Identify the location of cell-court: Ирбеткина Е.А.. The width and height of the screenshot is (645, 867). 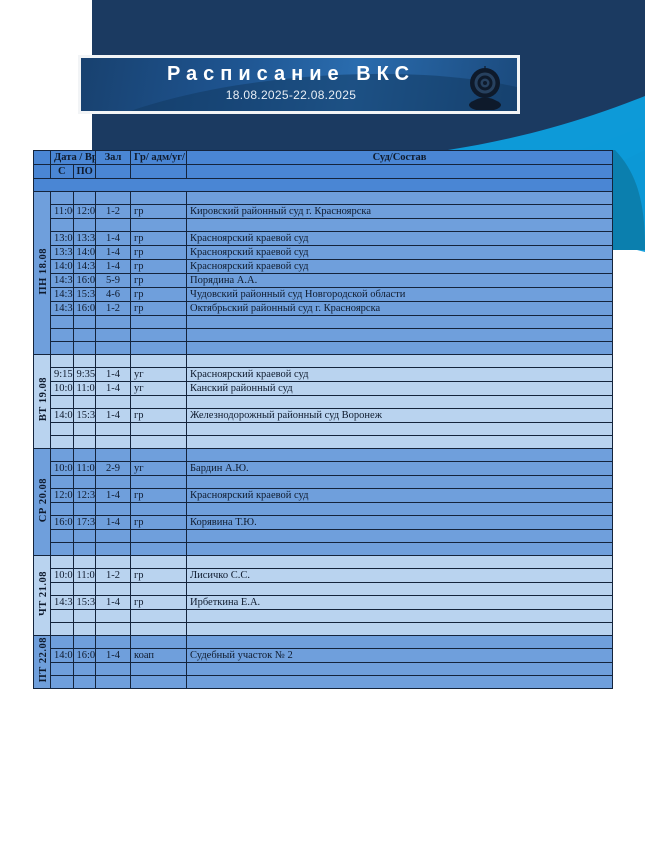
(399, 602).